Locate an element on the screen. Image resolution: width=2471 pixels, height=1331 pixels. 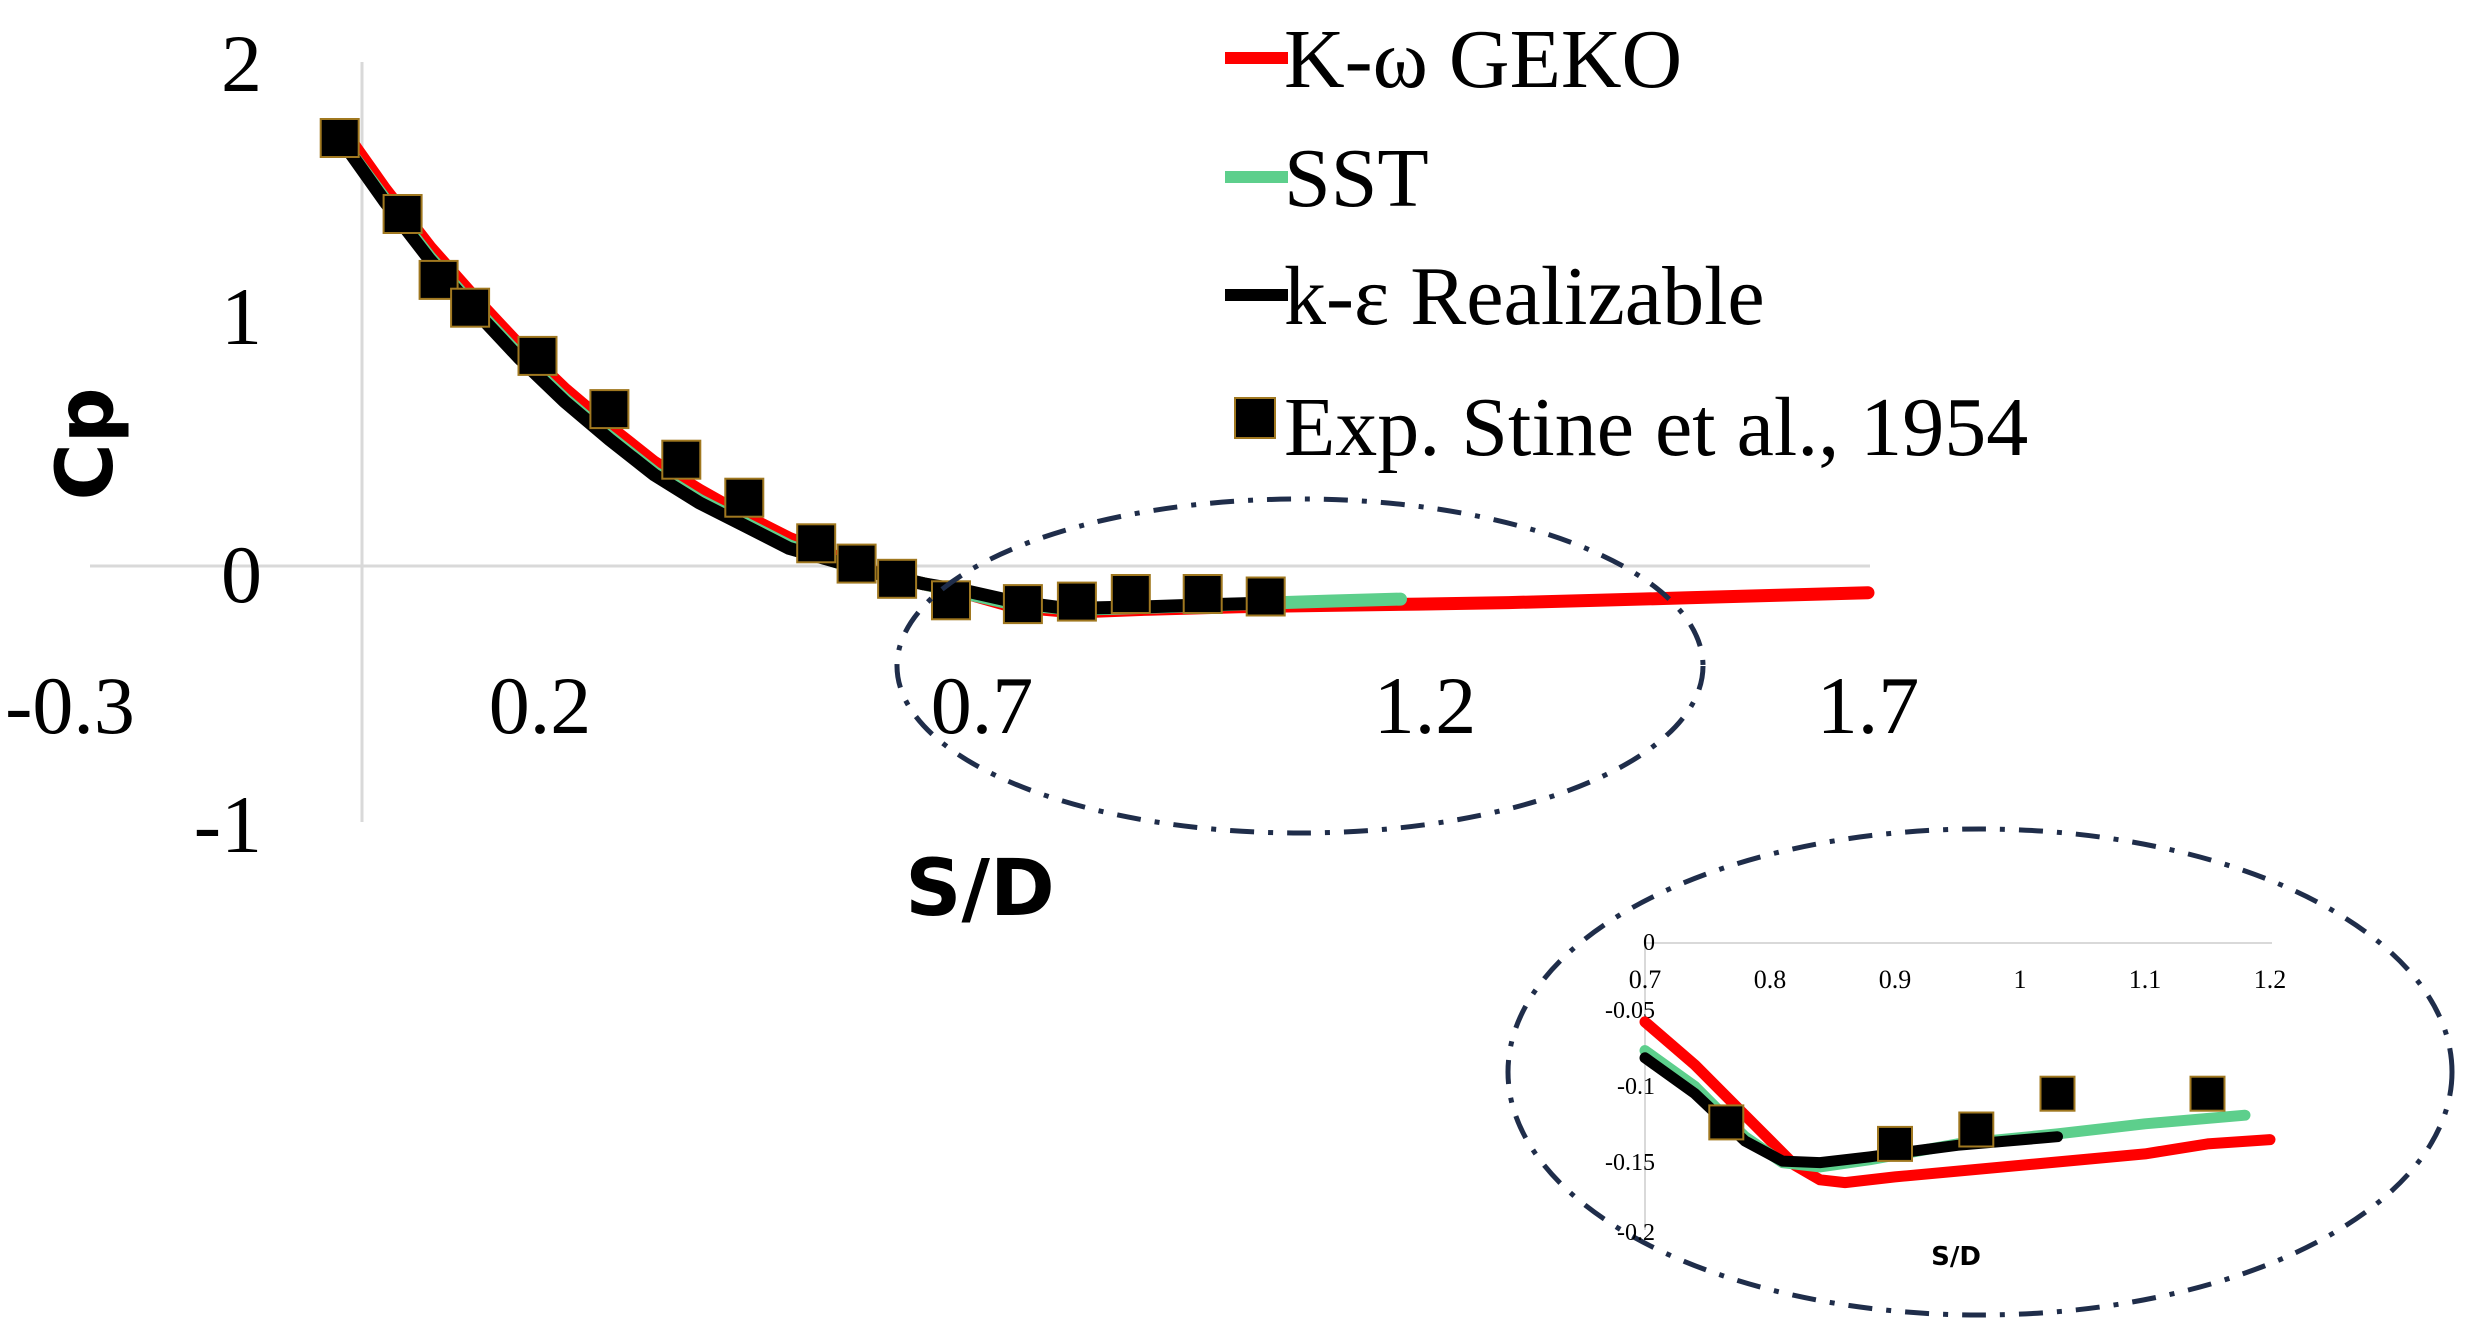
legend-item-k-omega-geko: K-ω GEKO is located at coordinates (1453, 59).